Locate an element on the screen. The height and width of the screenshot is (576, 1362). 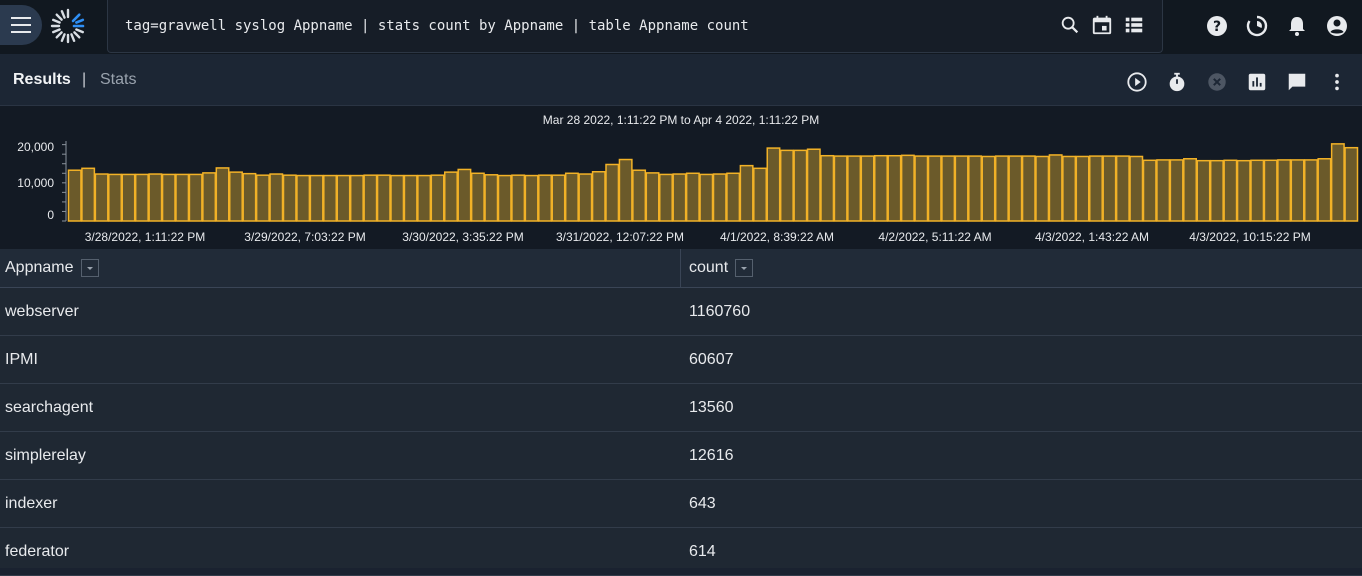
column-header-count: count is located at coordinates (721, 268).